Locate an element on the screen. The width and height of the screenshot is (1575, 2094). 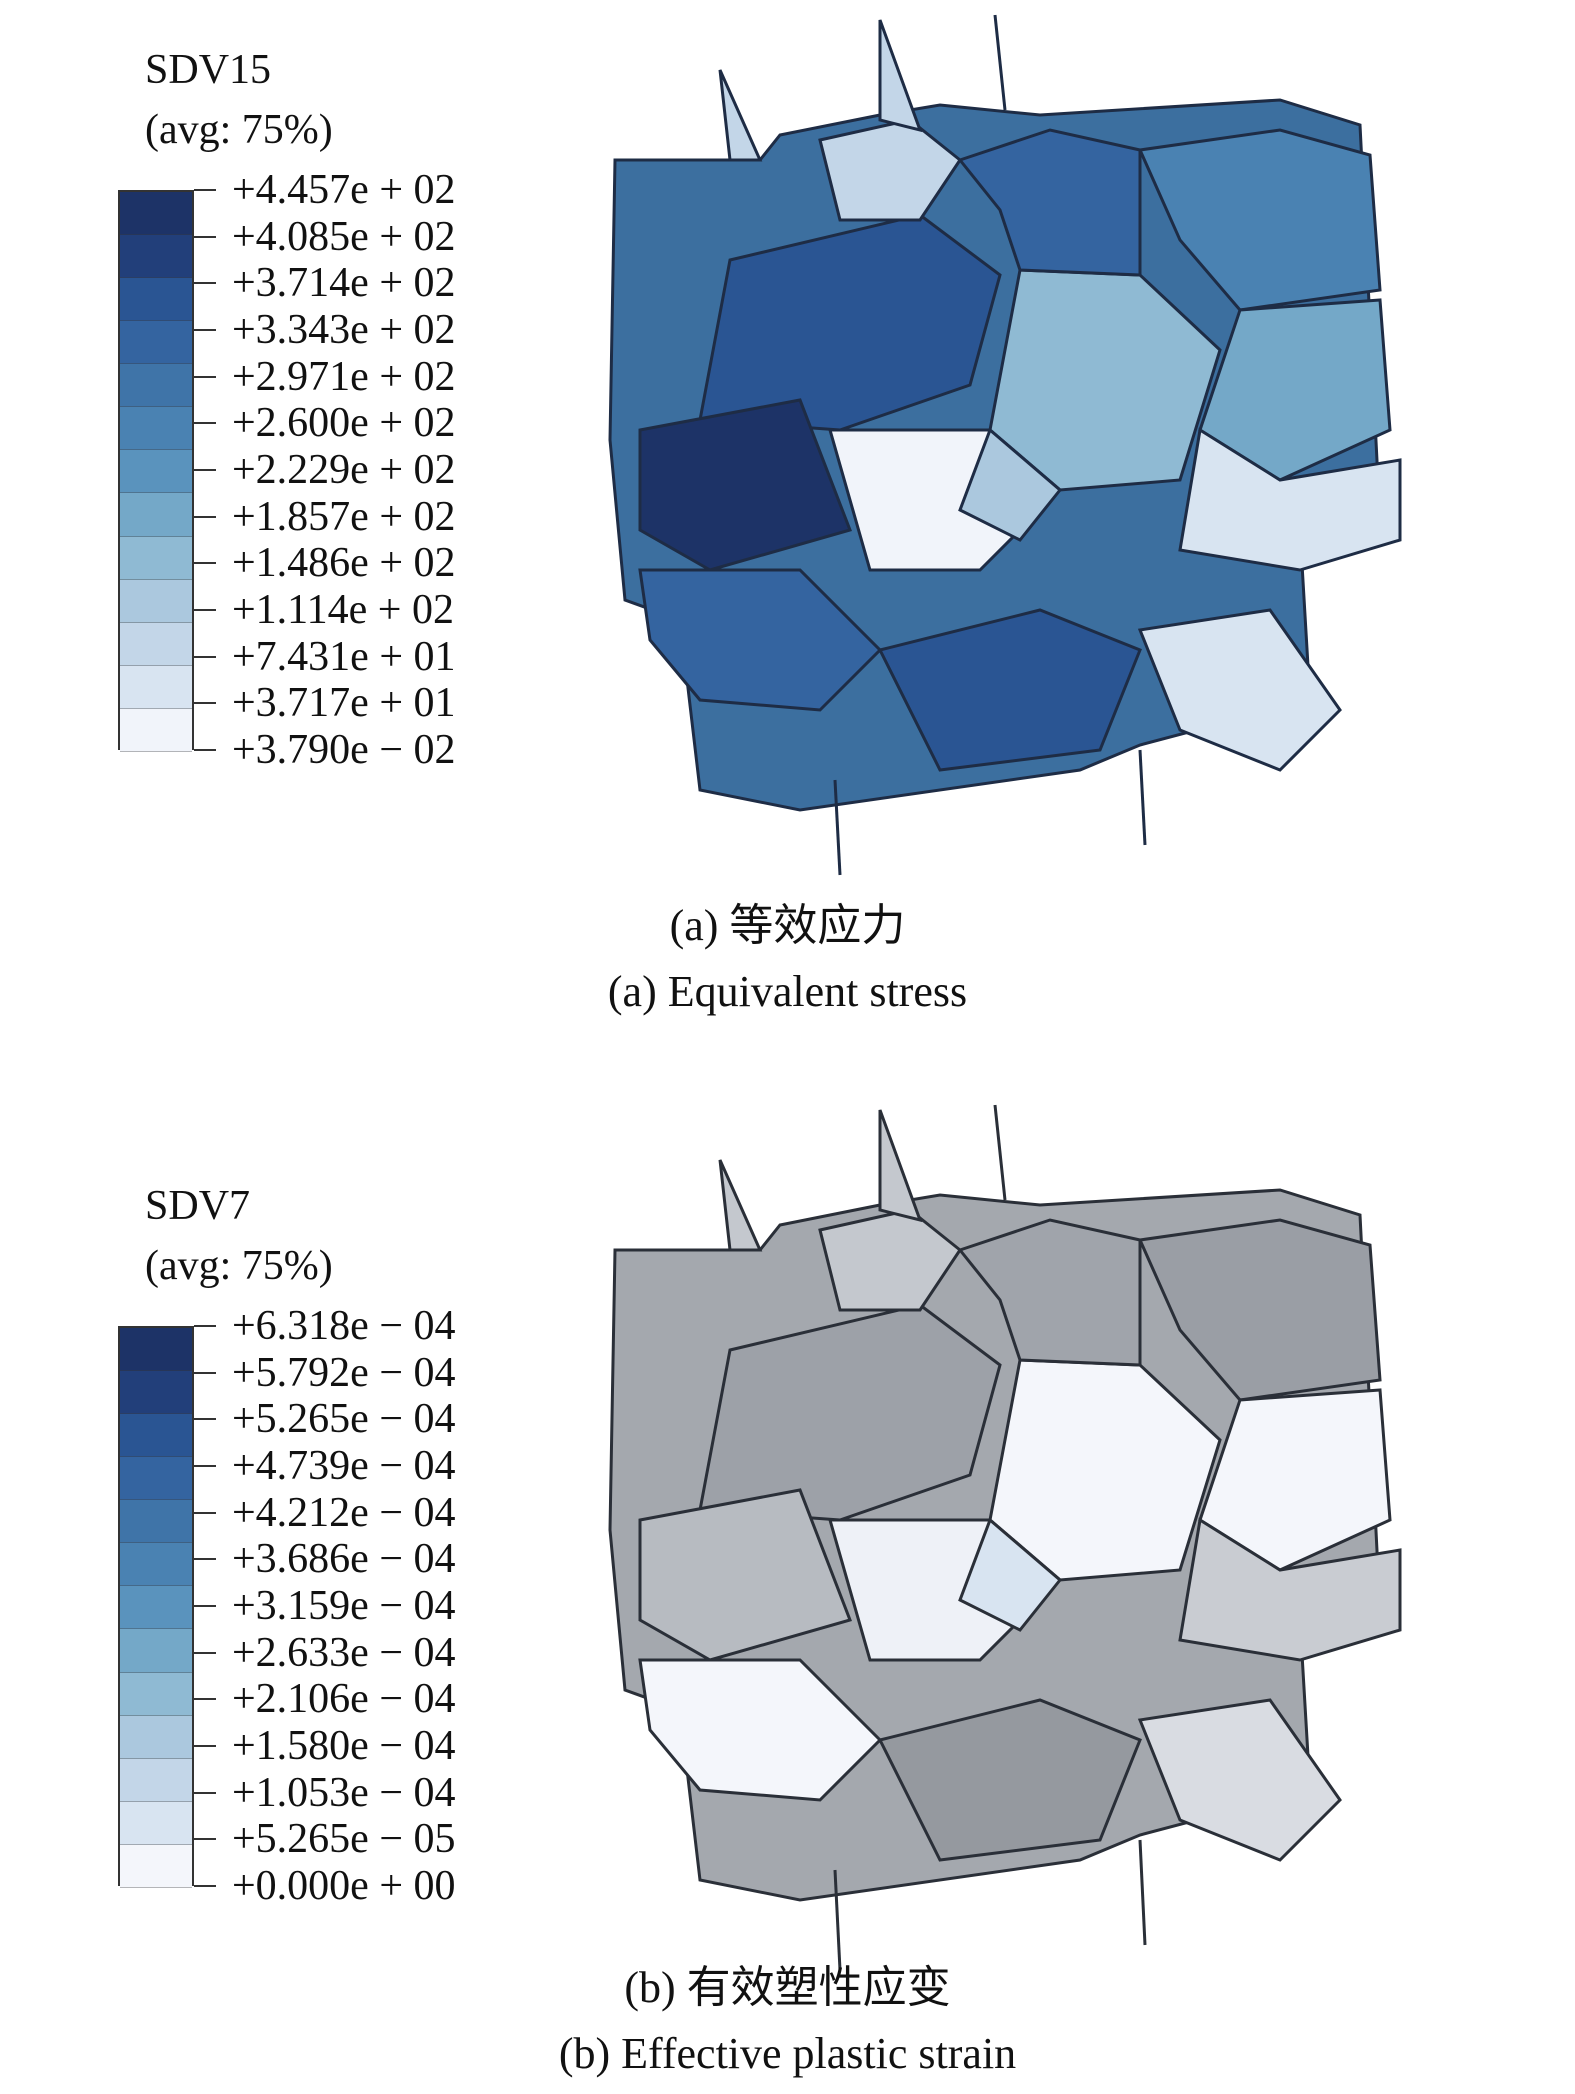
caption-b-chinese: (b) 有效塑性应变 is located at coordinates (787, 1987).